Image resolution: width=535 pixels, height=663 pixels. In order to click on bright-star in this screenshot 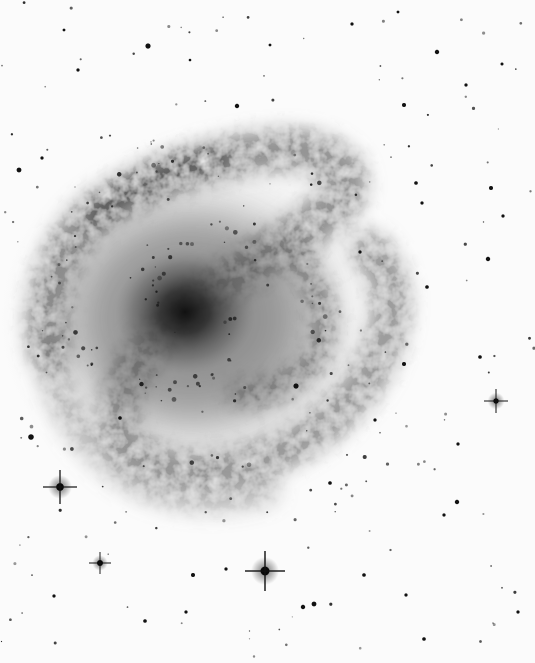, I will do `click(265, 571)`.